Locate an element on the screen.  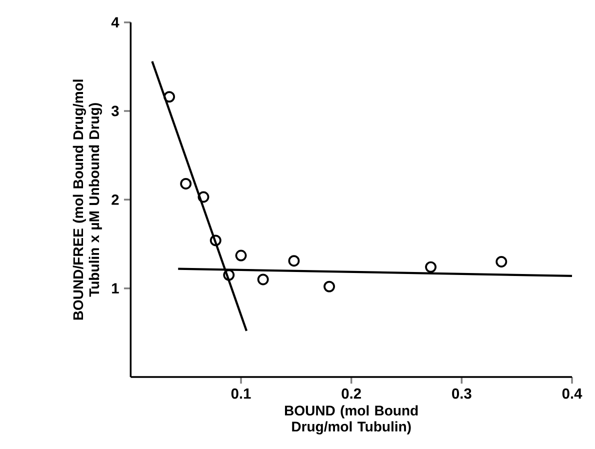
x-tick-label: 0.4 is located at coordinates (572, 393).